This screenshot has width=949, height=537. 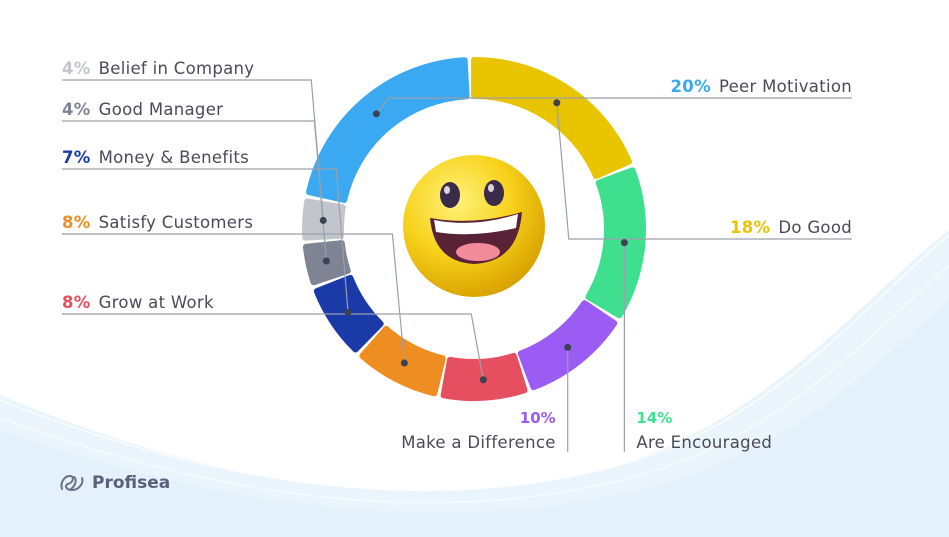 What do you see at coordinates (690, 86) in the screenshot?
I see `slice-value: 20%` at bounding box center [690, 86].